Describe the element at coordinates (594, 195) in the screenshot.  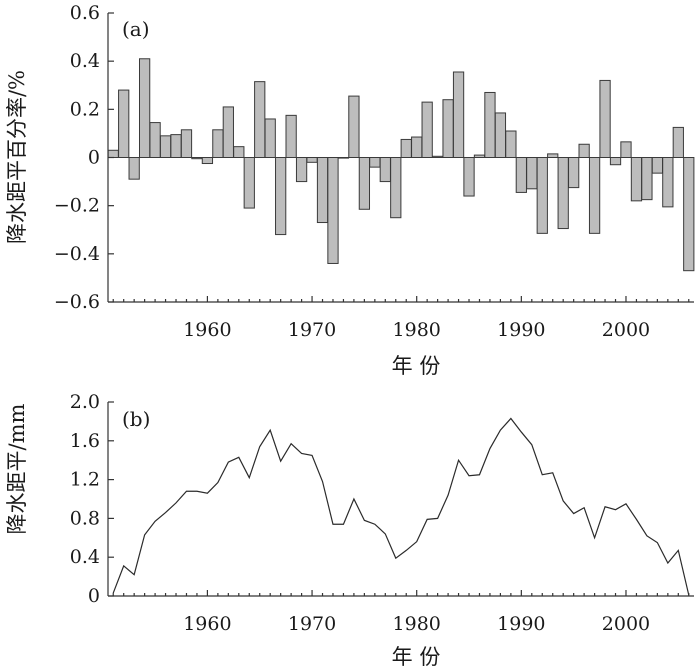
I see `bar-1997` at that location.